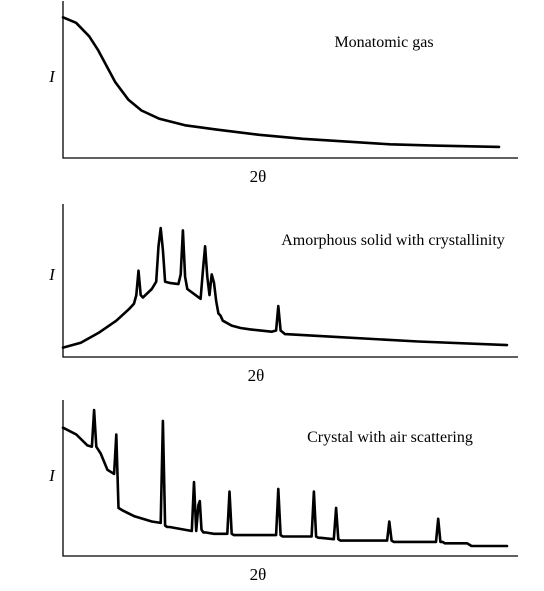  Describe the element at coordinates (393, 240) in the screenshot. I see `chart-title-2: Amorphous solid with crystallinity` at that location.